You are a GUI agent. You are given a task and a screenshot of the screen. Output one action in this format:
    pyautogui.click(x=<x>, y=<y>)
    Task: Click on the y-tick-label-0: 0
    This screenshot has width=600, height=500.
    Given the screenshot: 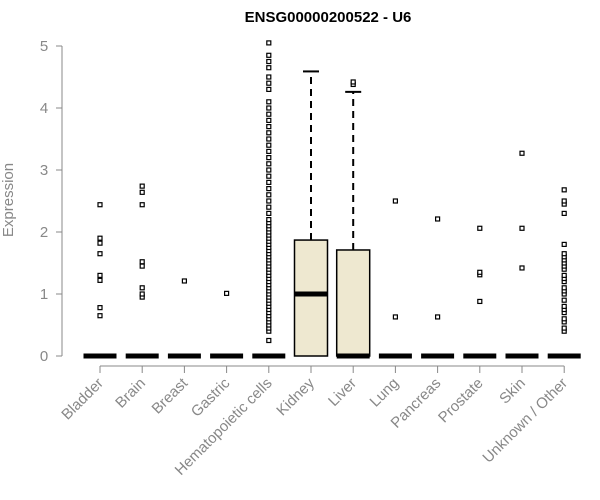 What is the action you would take?
    pyautogui.click(x=44, y=356)
    